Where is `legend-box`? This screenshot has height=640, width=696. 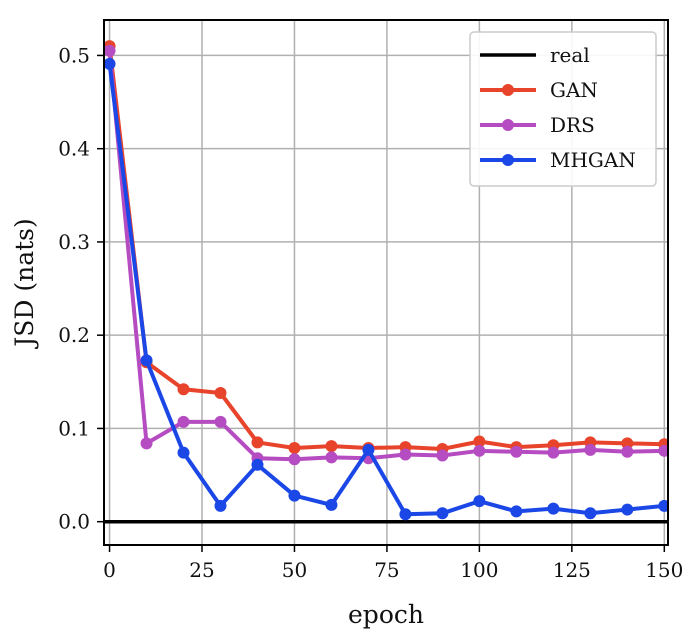 legend-box is located at coordinates (563, 109).